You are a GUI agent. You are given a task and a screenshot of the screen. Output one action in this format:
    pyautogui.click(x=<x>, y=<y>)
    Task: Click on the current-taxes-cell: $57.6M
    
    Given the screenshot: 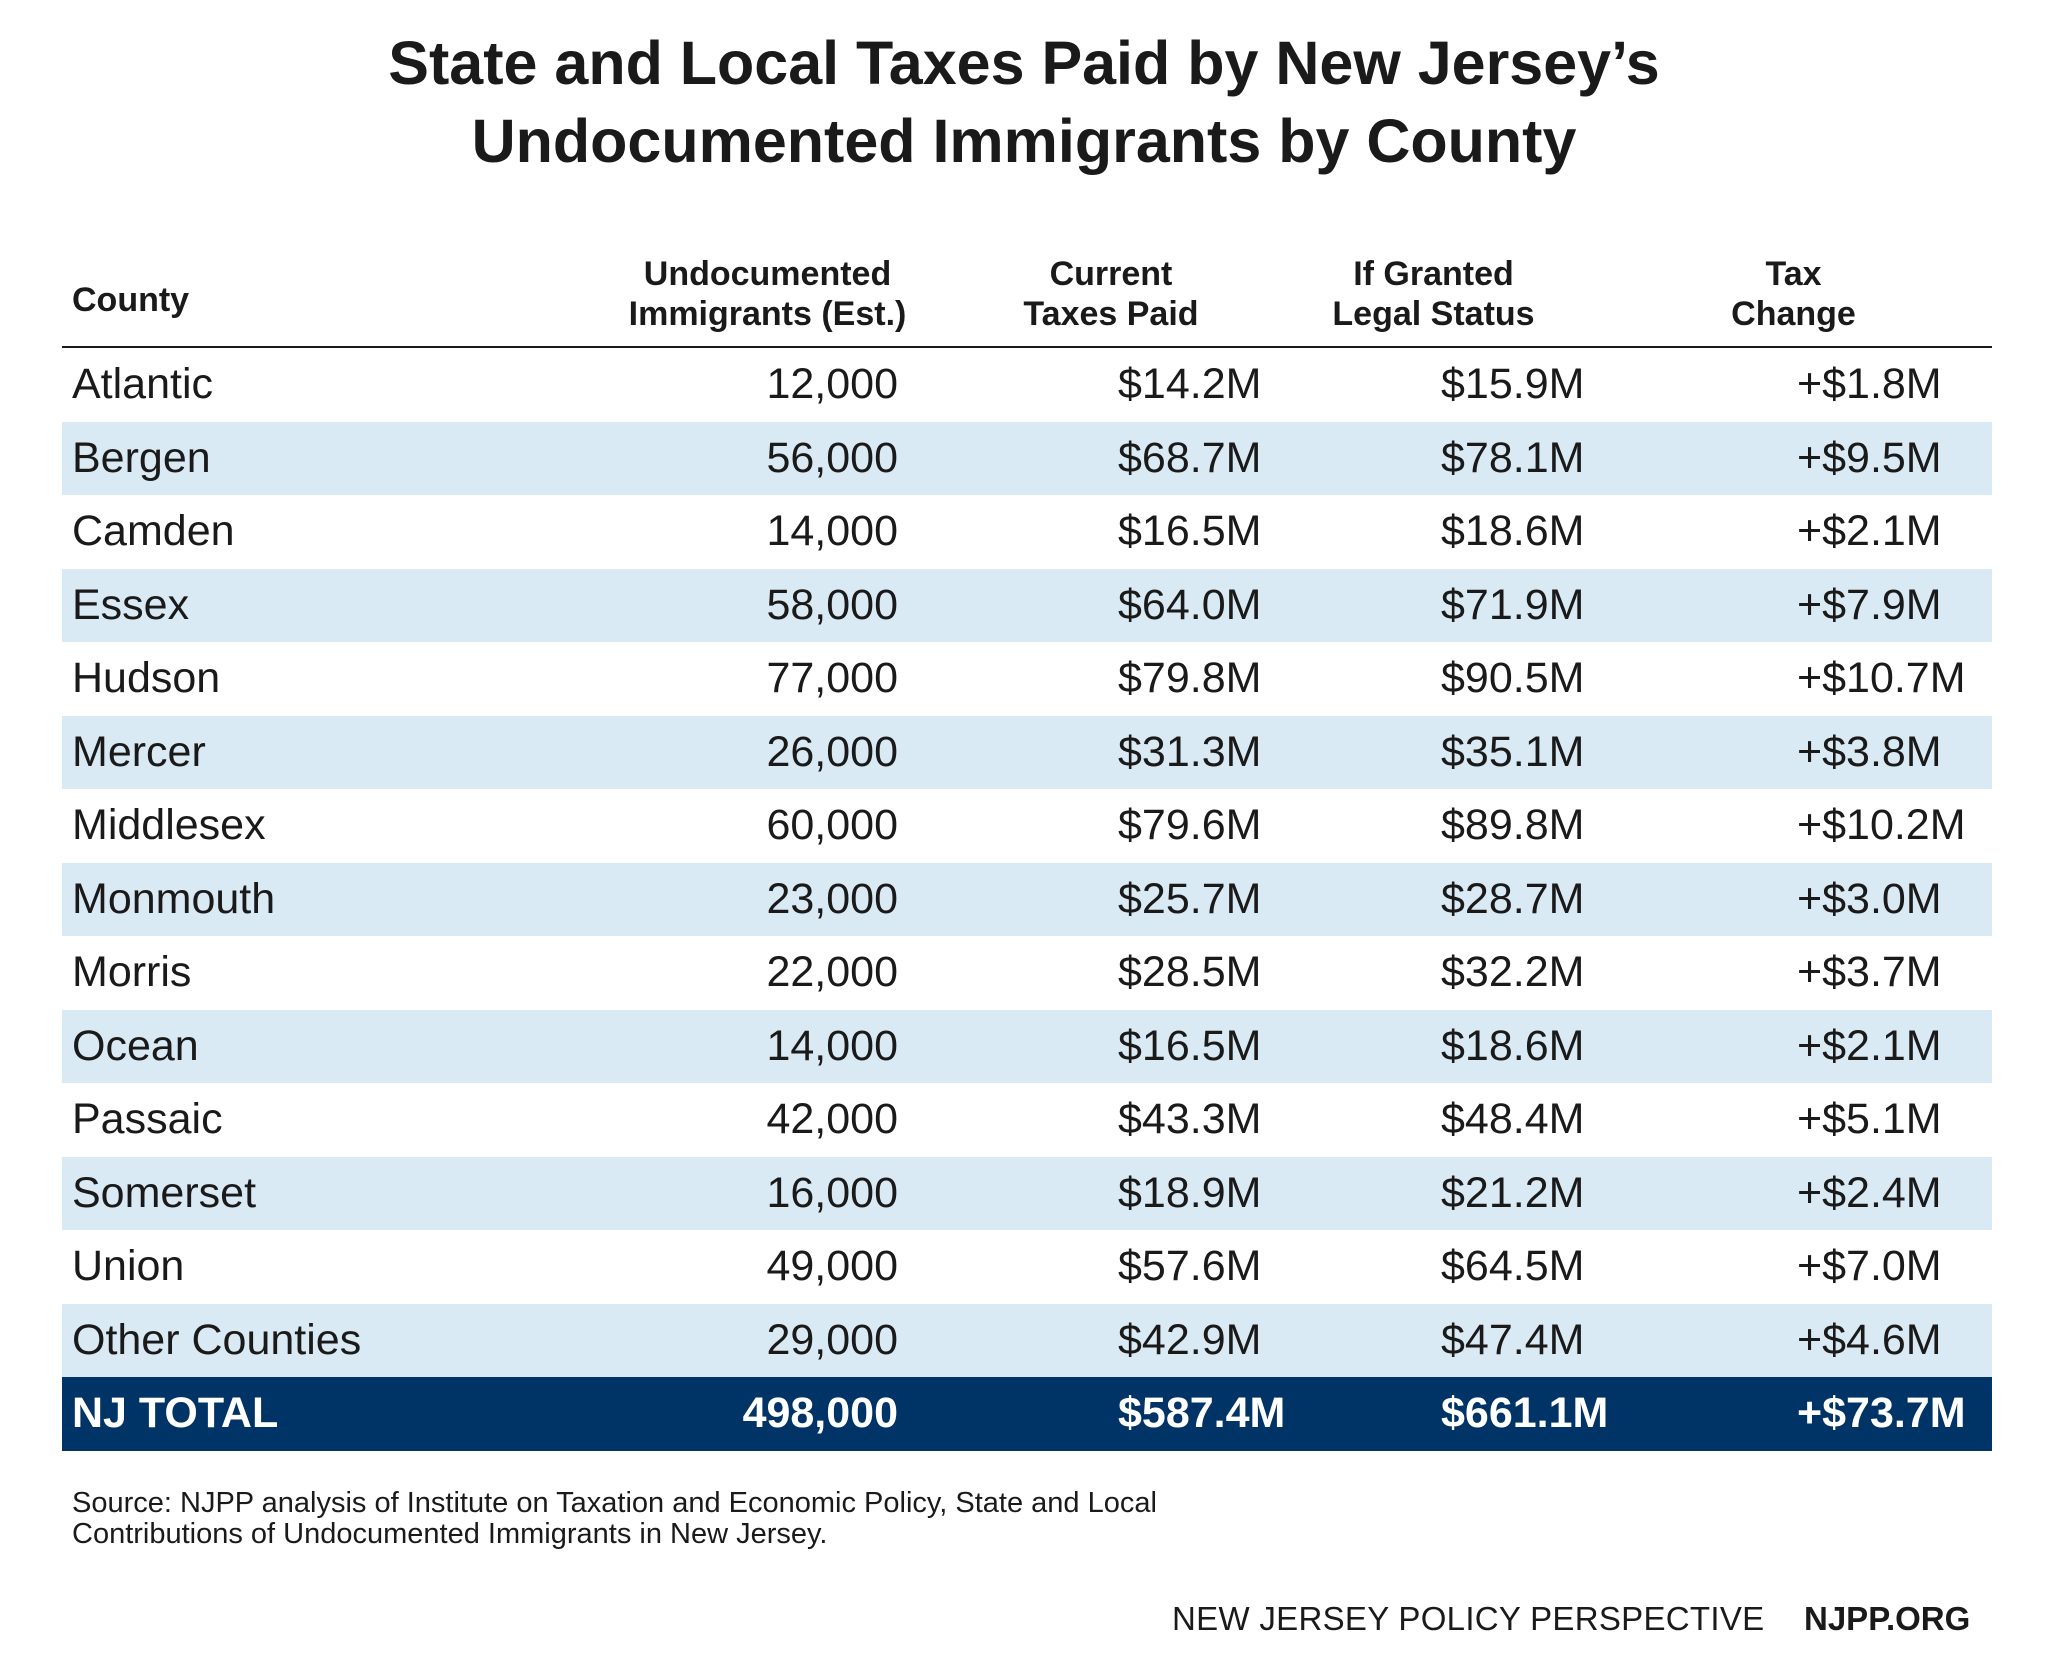 What is the action you would take?
    pyautogui.click(x=1190, y=1266)
    